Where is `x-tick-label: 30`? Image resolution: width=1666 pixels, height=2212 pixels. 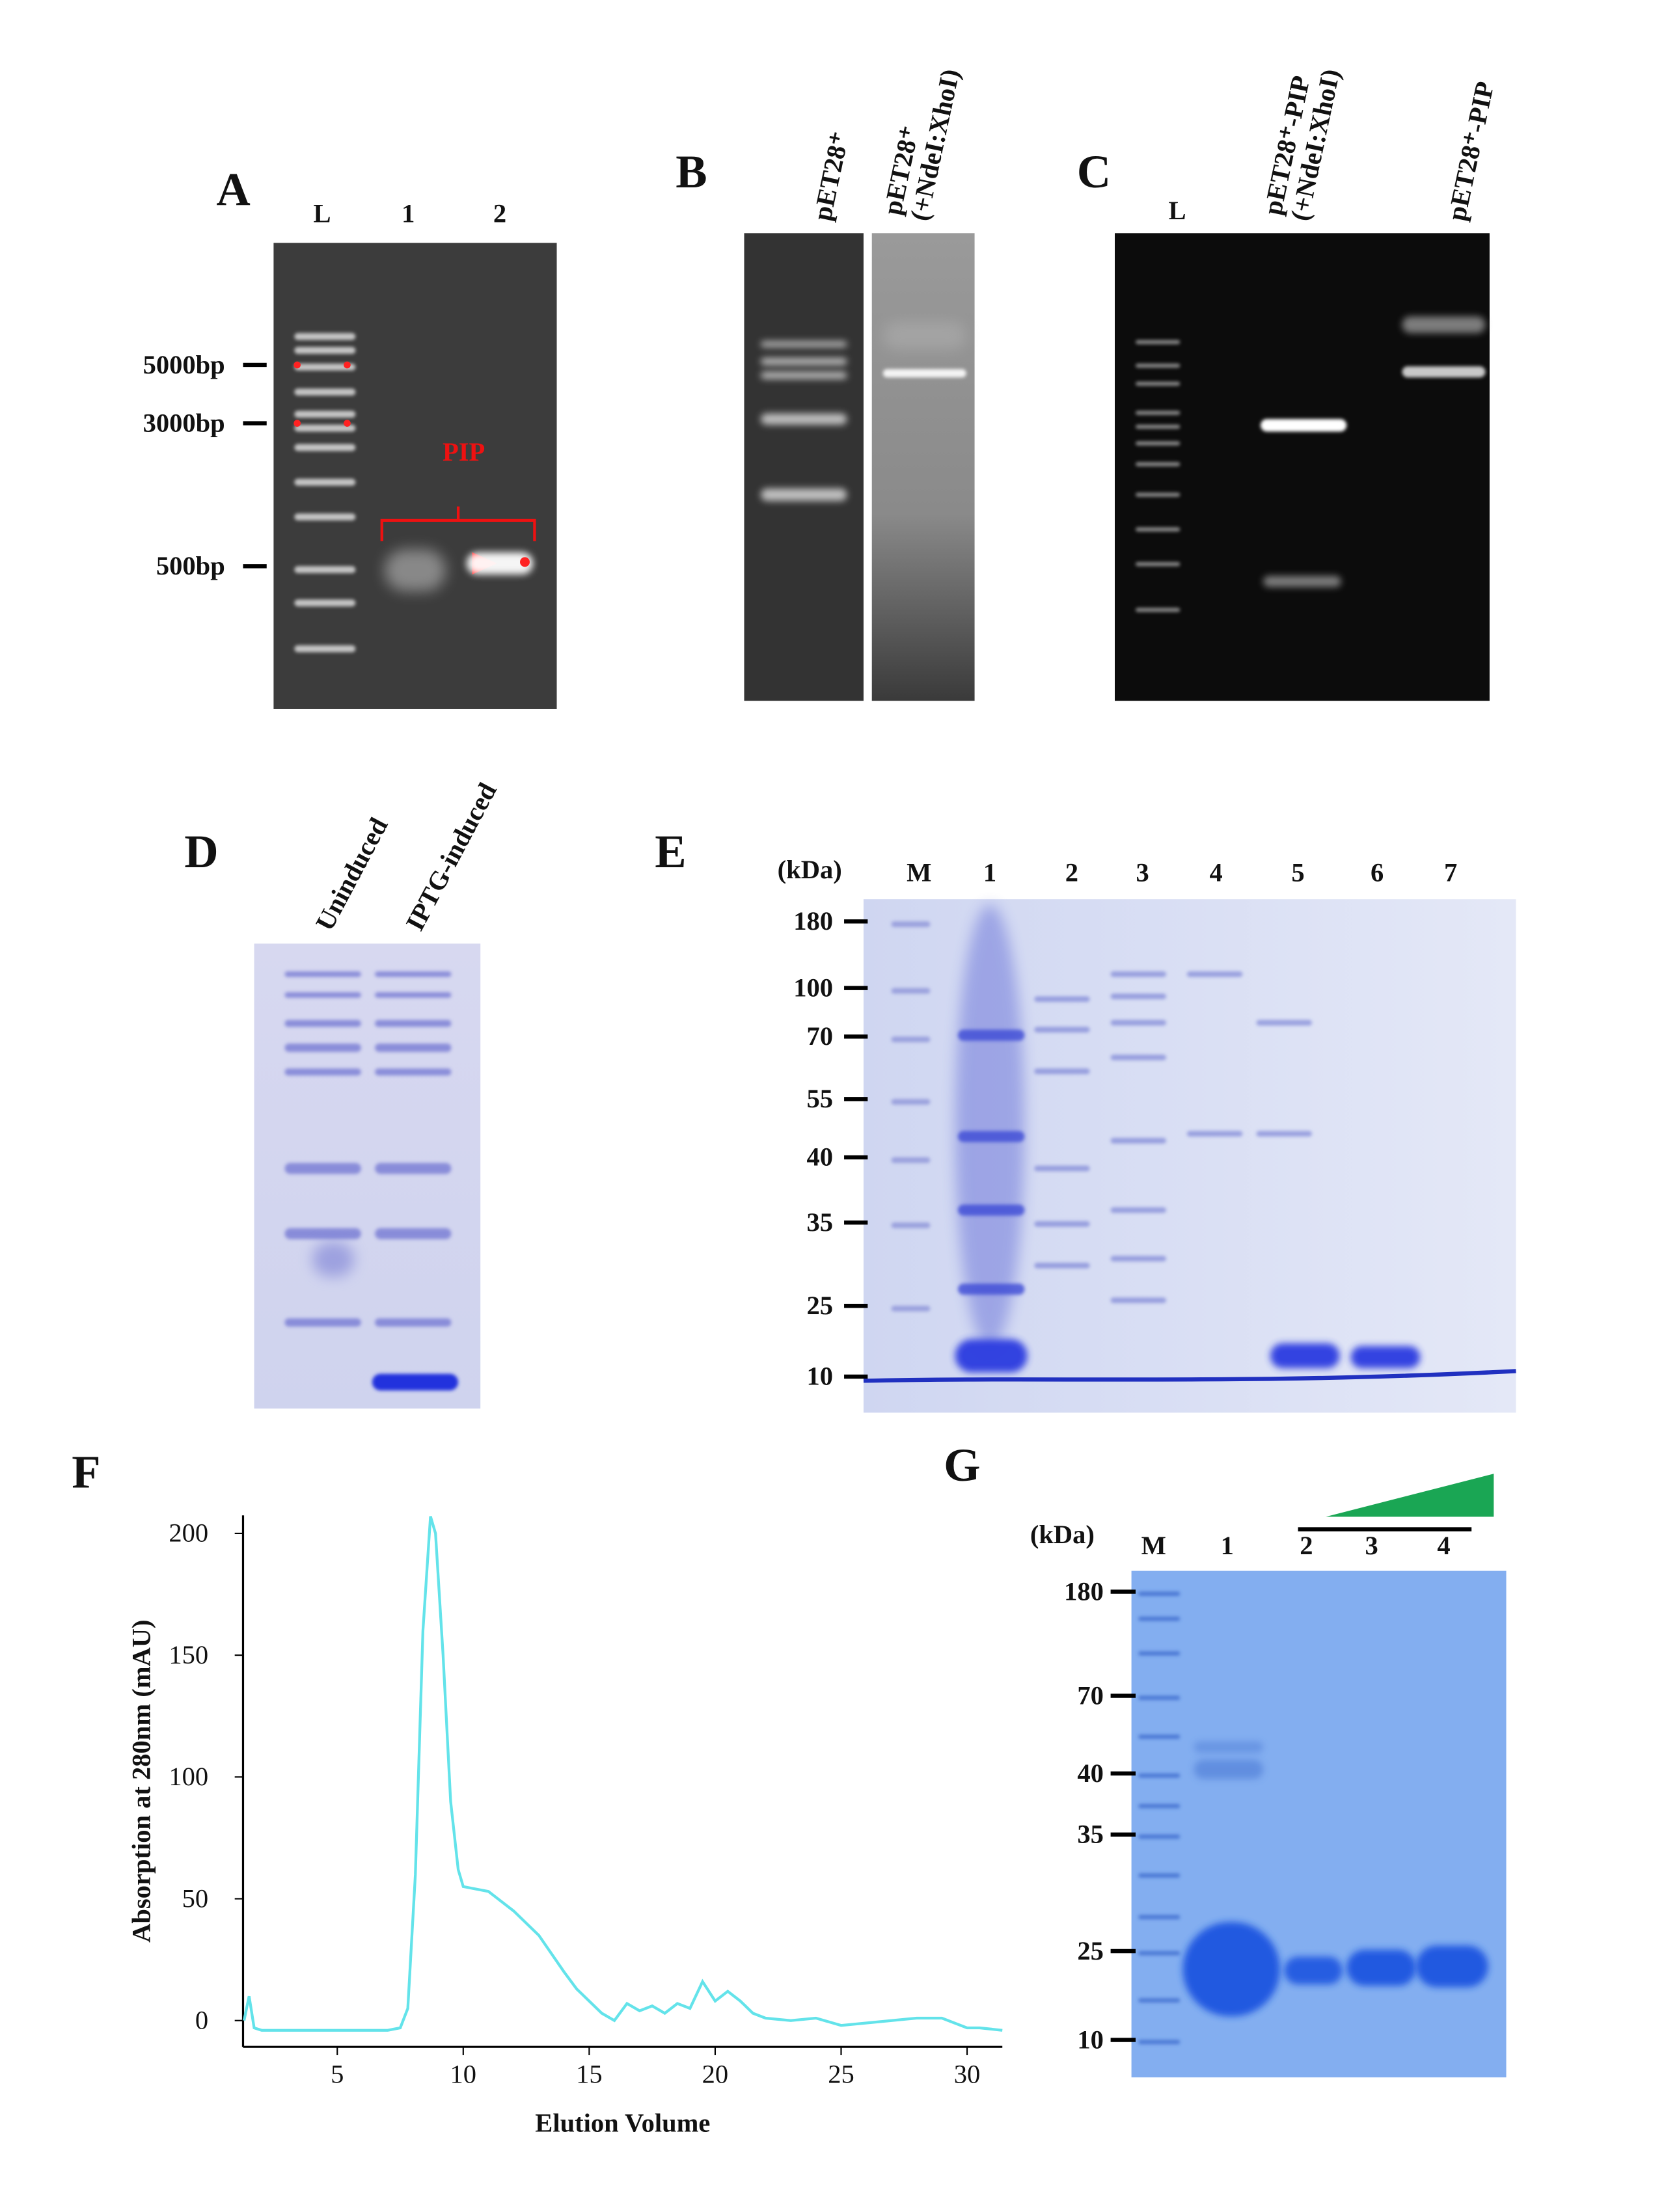
x-tick-label: 30 is located at coordinates (967, 2075).